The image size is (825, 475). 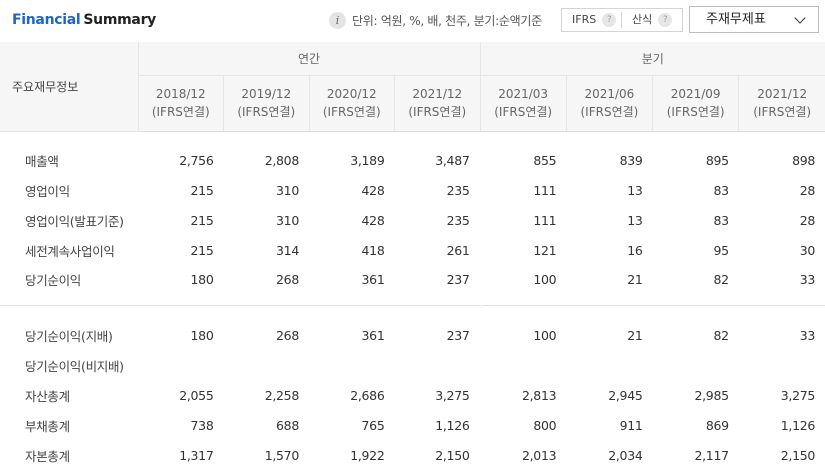 I want to click on table-cell: 2,945, so click(x=625, y=395).